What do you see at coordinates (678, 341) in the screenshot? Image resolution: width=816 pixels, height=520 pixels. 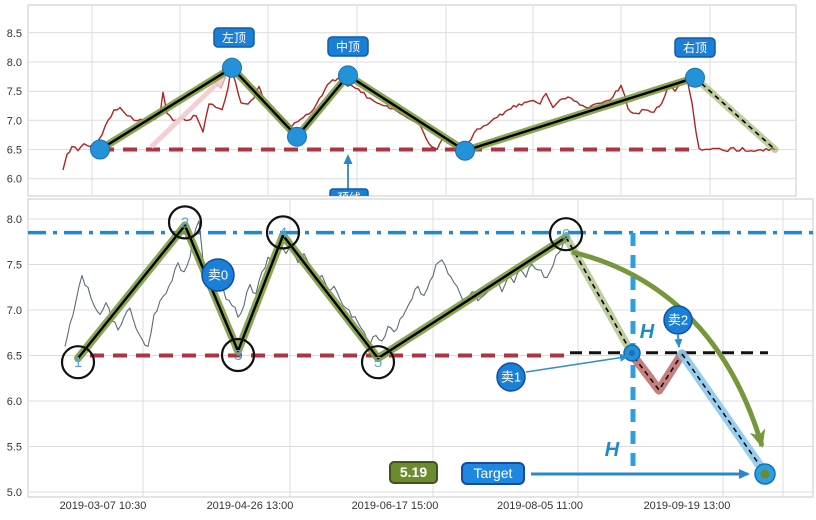 I see `sell2-pointer-arrow` at bounding box center [678, 341].